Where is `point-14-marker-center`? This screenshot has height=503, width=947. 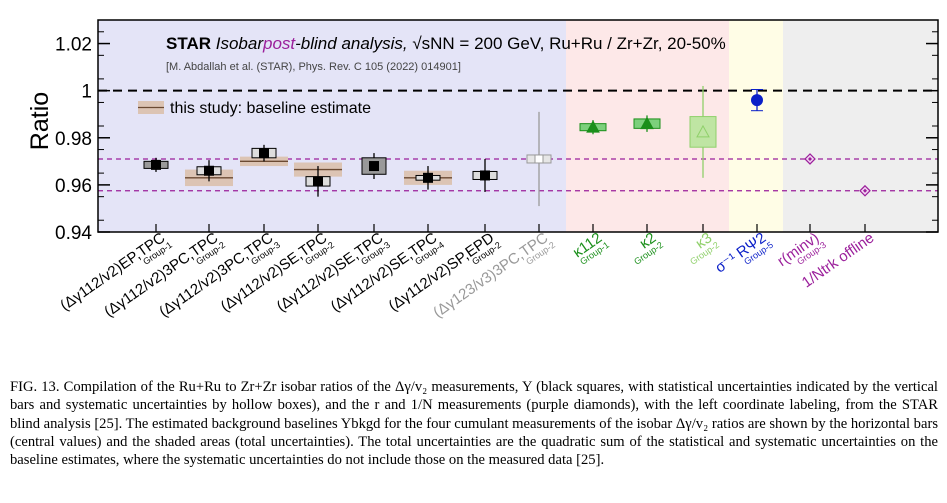 point-14-marker-center is located at coordinates (865, 190).